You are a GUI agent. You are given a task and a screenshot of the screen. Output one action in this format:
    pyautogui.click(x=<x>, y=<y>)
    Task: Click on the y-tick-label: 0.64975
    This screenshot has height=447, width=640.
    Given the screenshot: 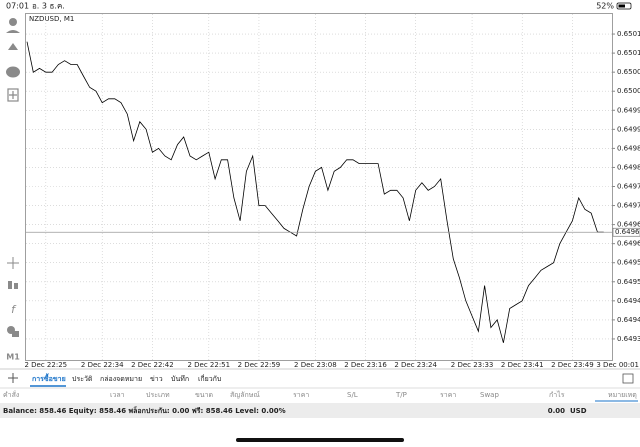 What is the action you would take?
    pyautogui.click(x=628, y=187)
    